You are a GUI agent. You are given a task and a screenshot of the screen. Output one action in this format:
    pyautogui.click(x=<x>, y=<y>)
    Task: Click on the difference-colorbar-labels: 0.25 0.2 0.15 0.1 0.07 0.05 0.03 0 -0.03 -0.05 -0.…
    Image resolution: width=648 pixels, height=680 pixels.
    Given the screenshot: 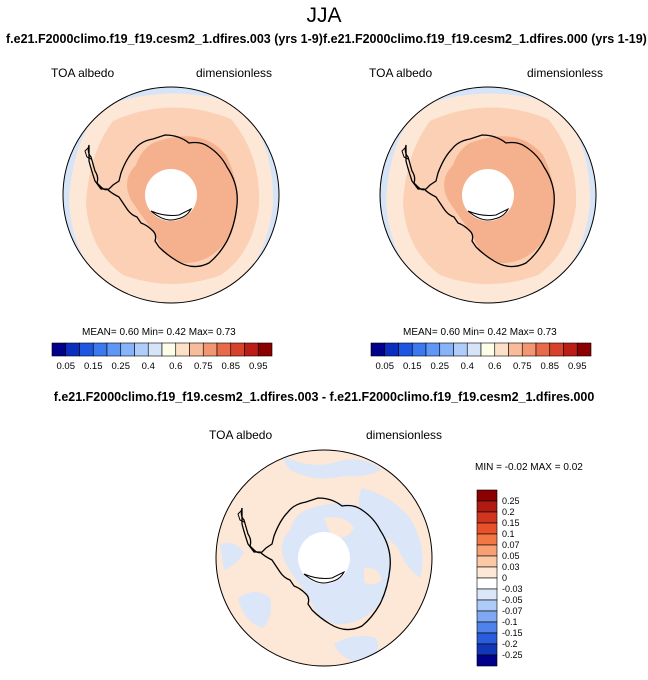 What is the action you would take?
    pyautogui.click(x=522, y=578)
    